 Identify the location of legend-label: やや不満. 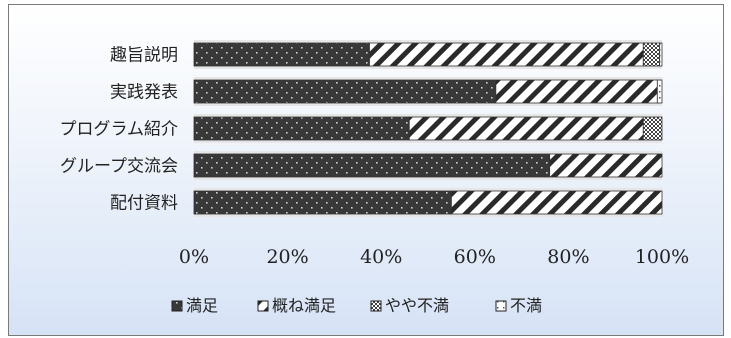
(417, 305).